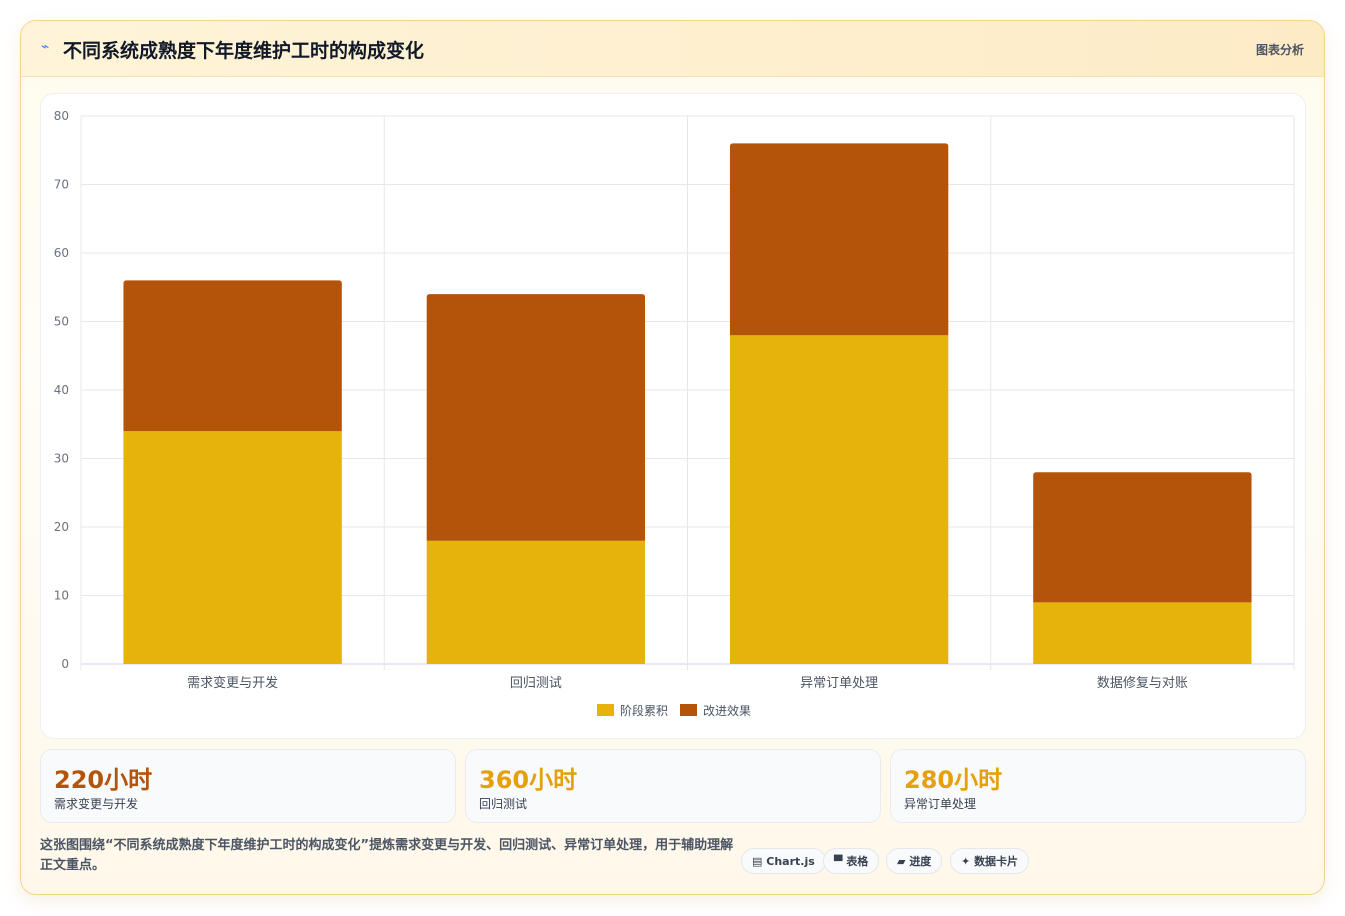 Image resolution: width=1345 pixels, height=916 pixels. I want to click on progress-icon: ▰, so click(901, 861).